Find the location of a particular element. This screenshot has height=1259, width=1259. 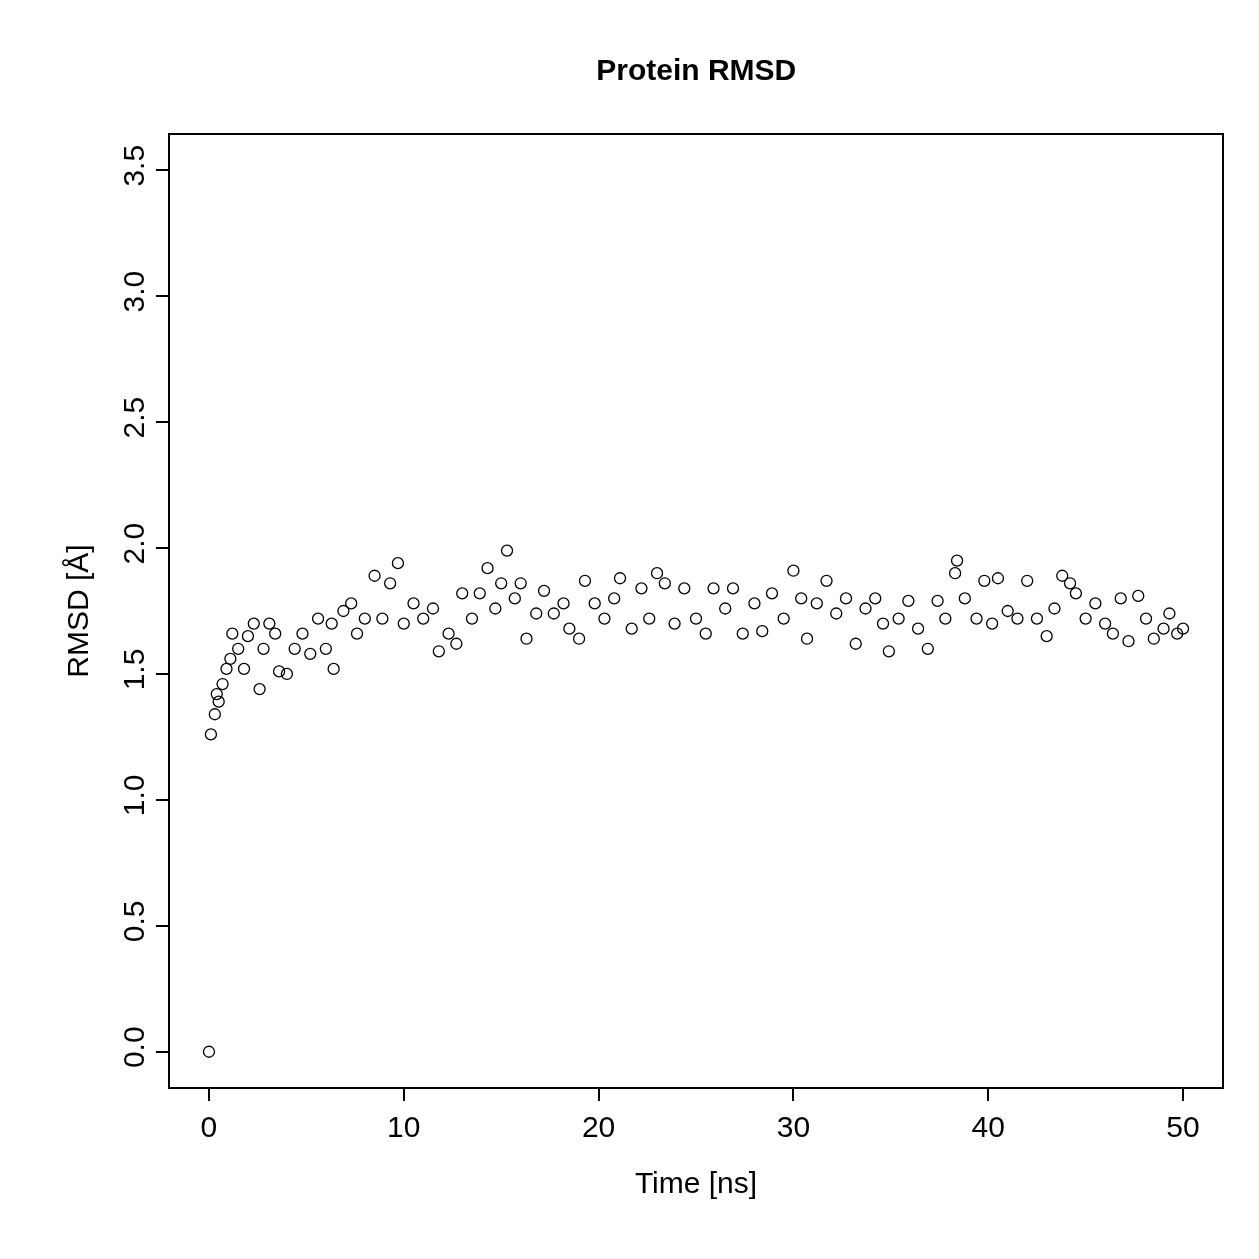

x-tick-label: 50 is located at coordinates (1183, 1126).